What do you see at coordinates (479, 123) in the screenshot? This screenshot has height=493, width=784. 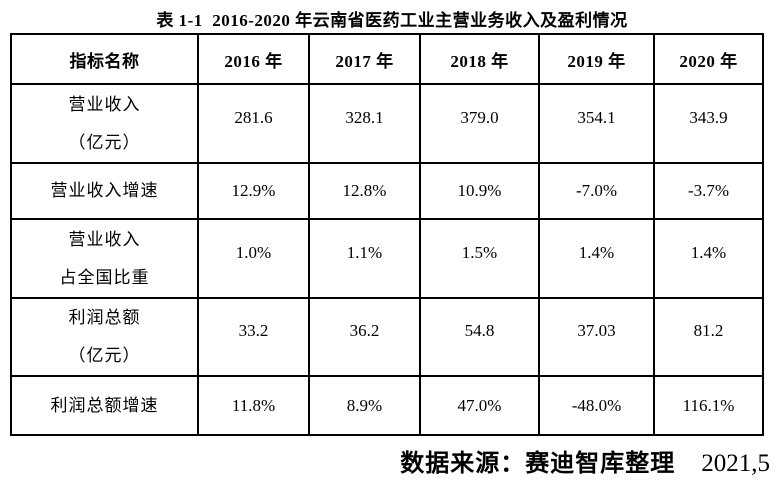 I see `cell-value: 379.0` at bounding box center [479, 123].